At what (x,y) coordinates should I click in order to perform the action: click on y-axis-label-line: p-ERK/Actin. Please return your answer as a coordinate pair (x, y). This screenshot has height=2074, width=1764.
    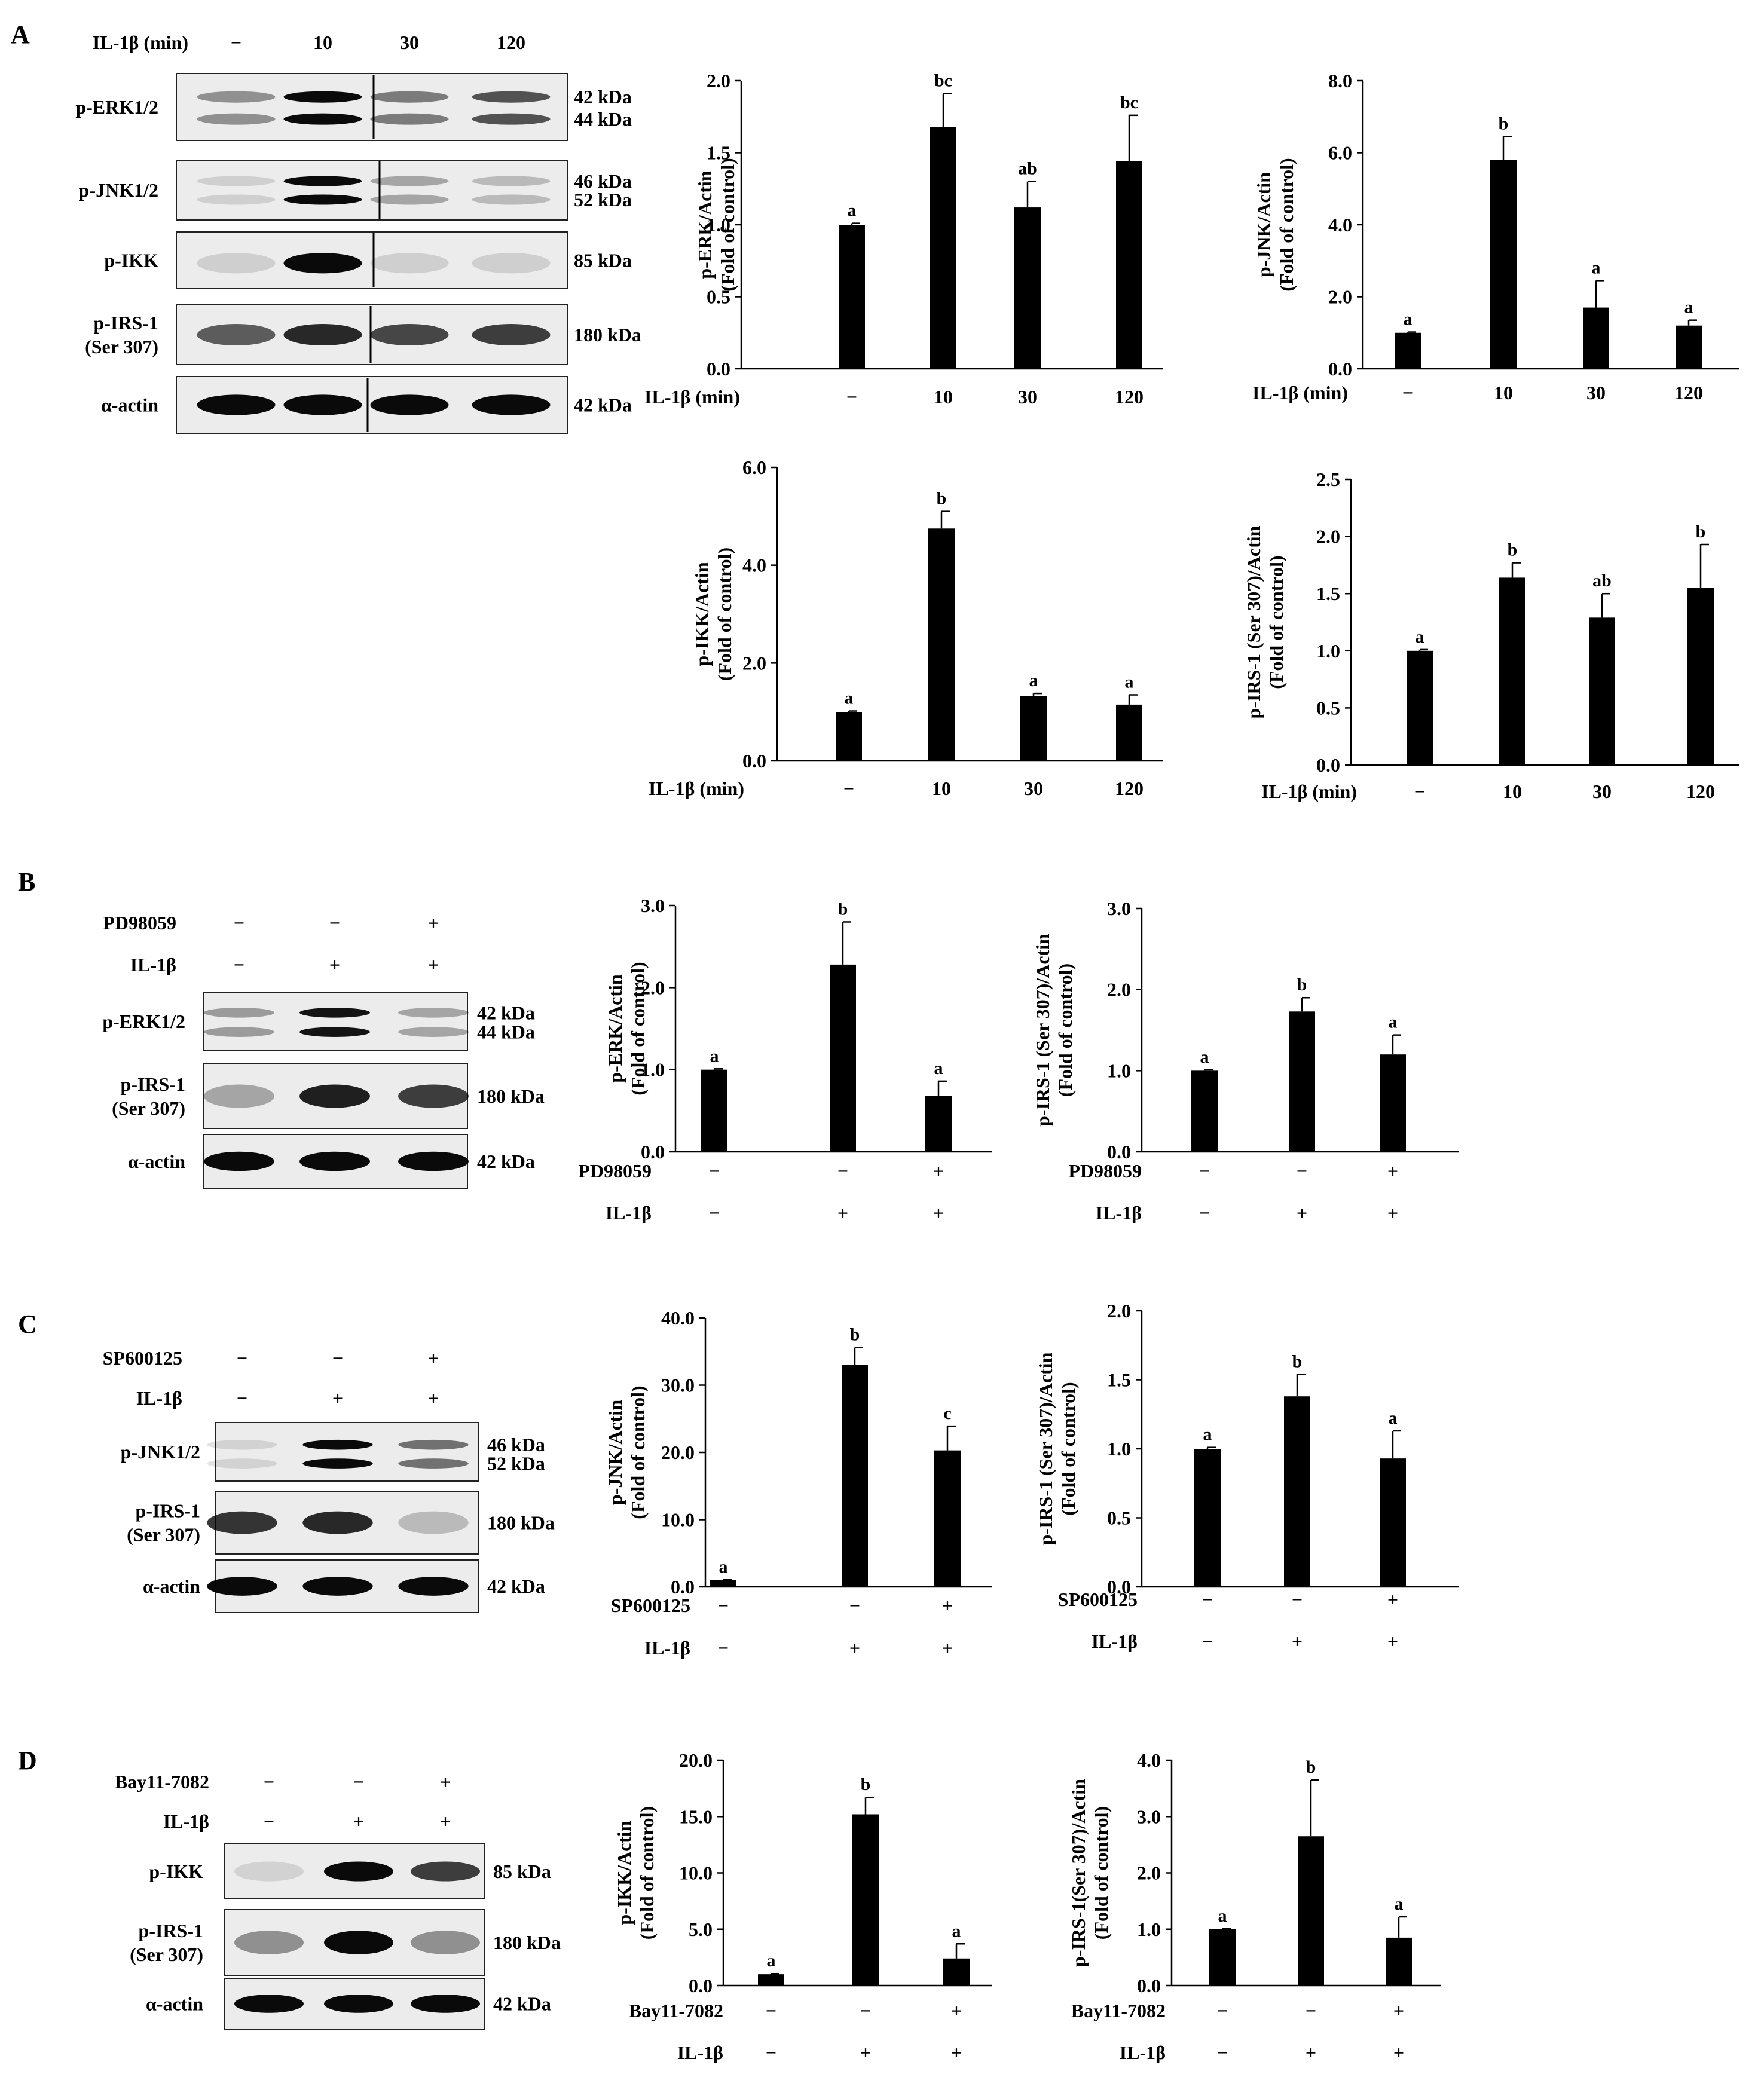
    Looking at the image, I should click on (705, 224).